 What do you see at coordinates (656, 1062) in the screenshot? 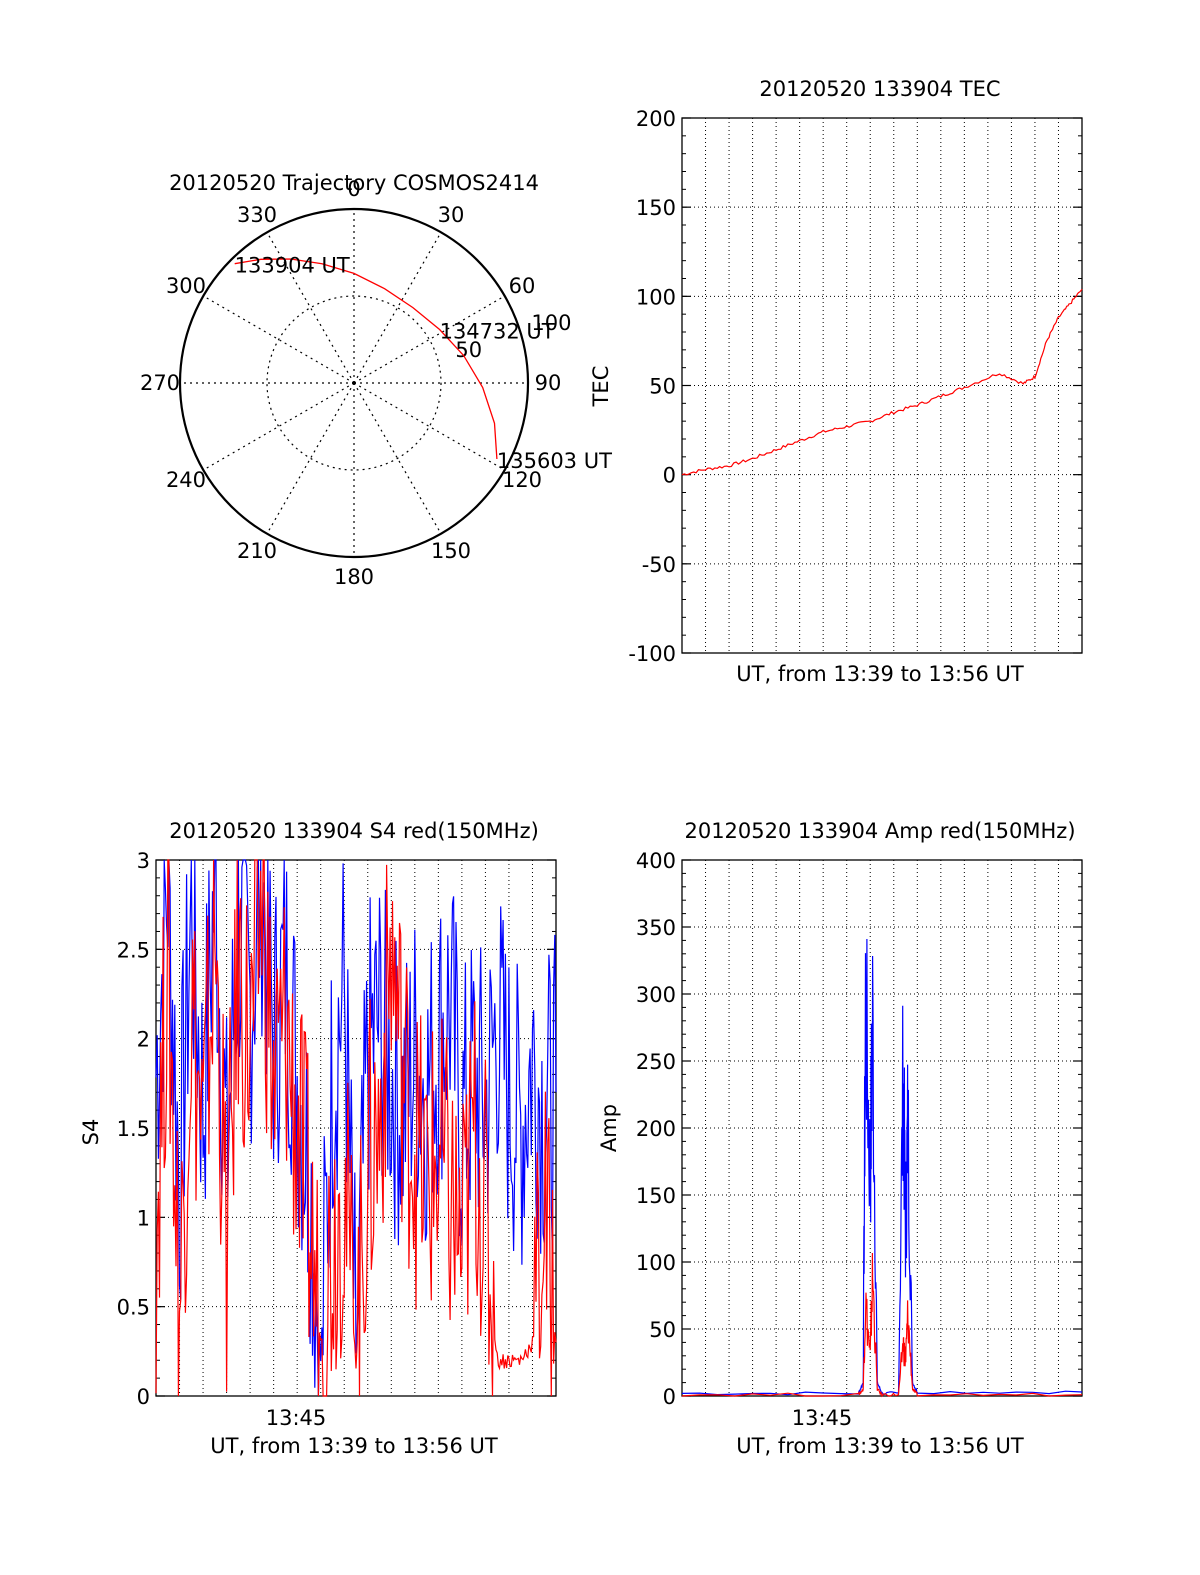
I see `y-tick-label: 250` at bounding box center [656, 1062].